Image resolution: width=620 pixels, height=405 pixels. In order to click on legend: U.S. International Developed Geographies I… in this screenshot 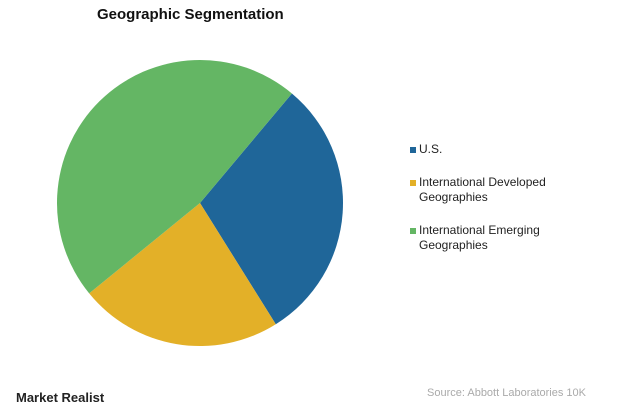, I will do `click(500, 206)`.